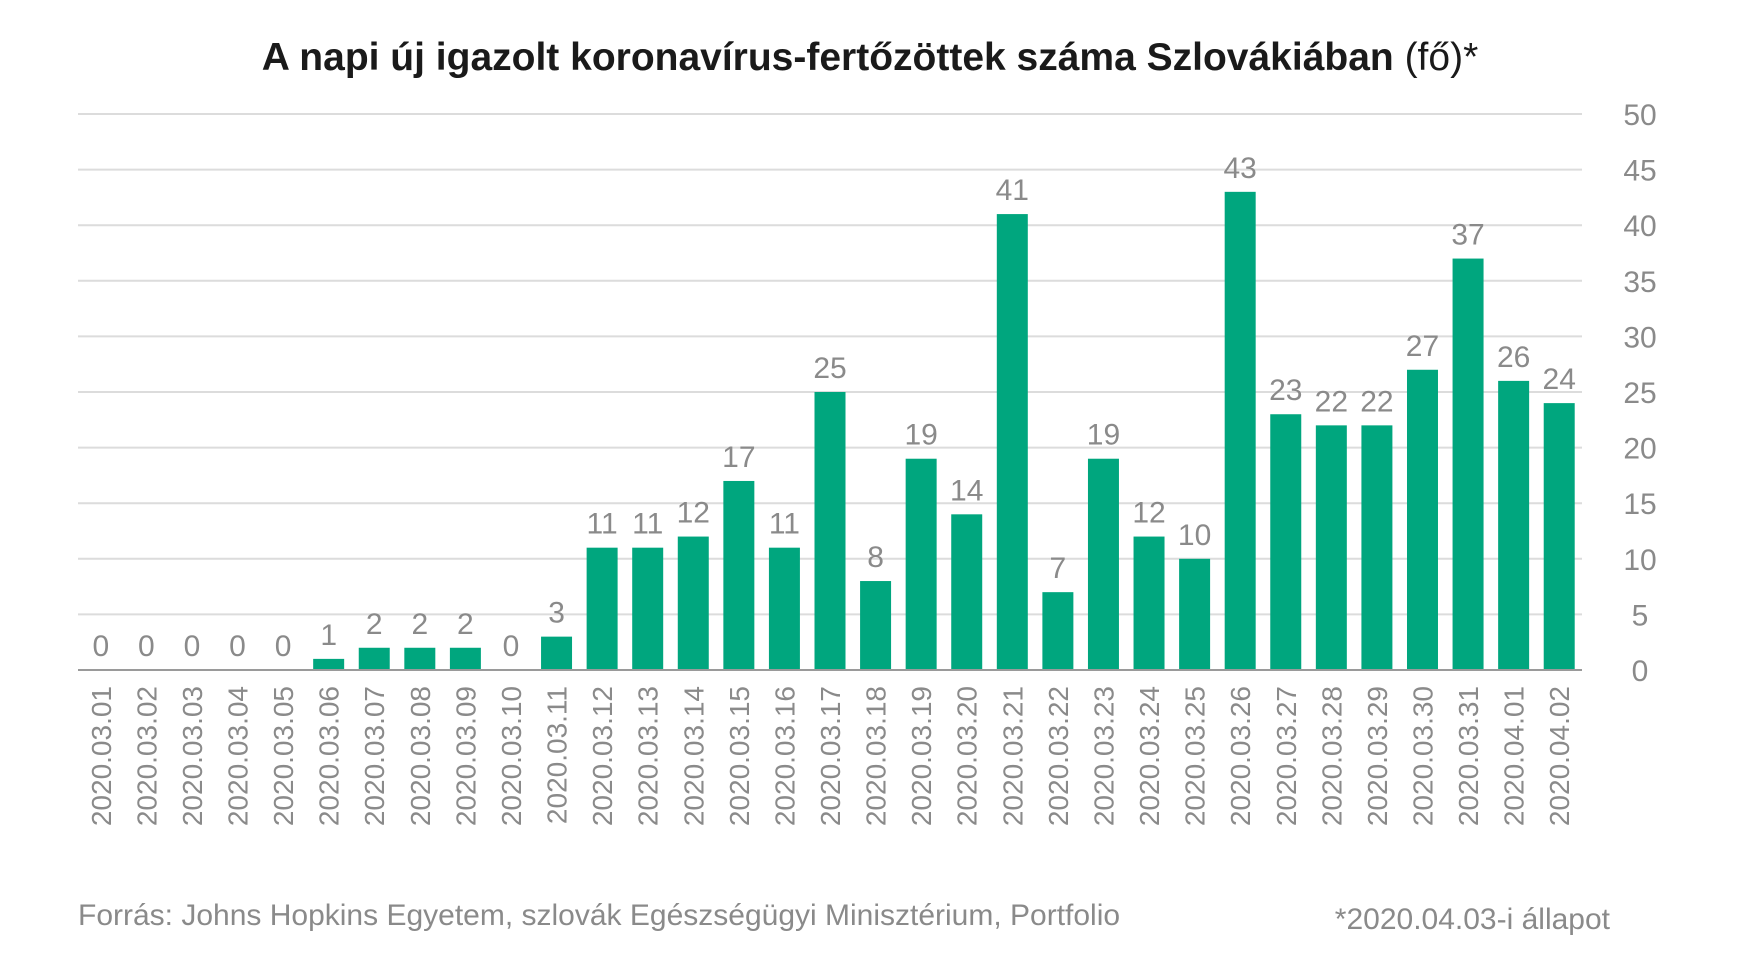 The width and height of the screenshot is (1740, 977). I want to click on y-tick-label-6: 30, so click(1639, 337).